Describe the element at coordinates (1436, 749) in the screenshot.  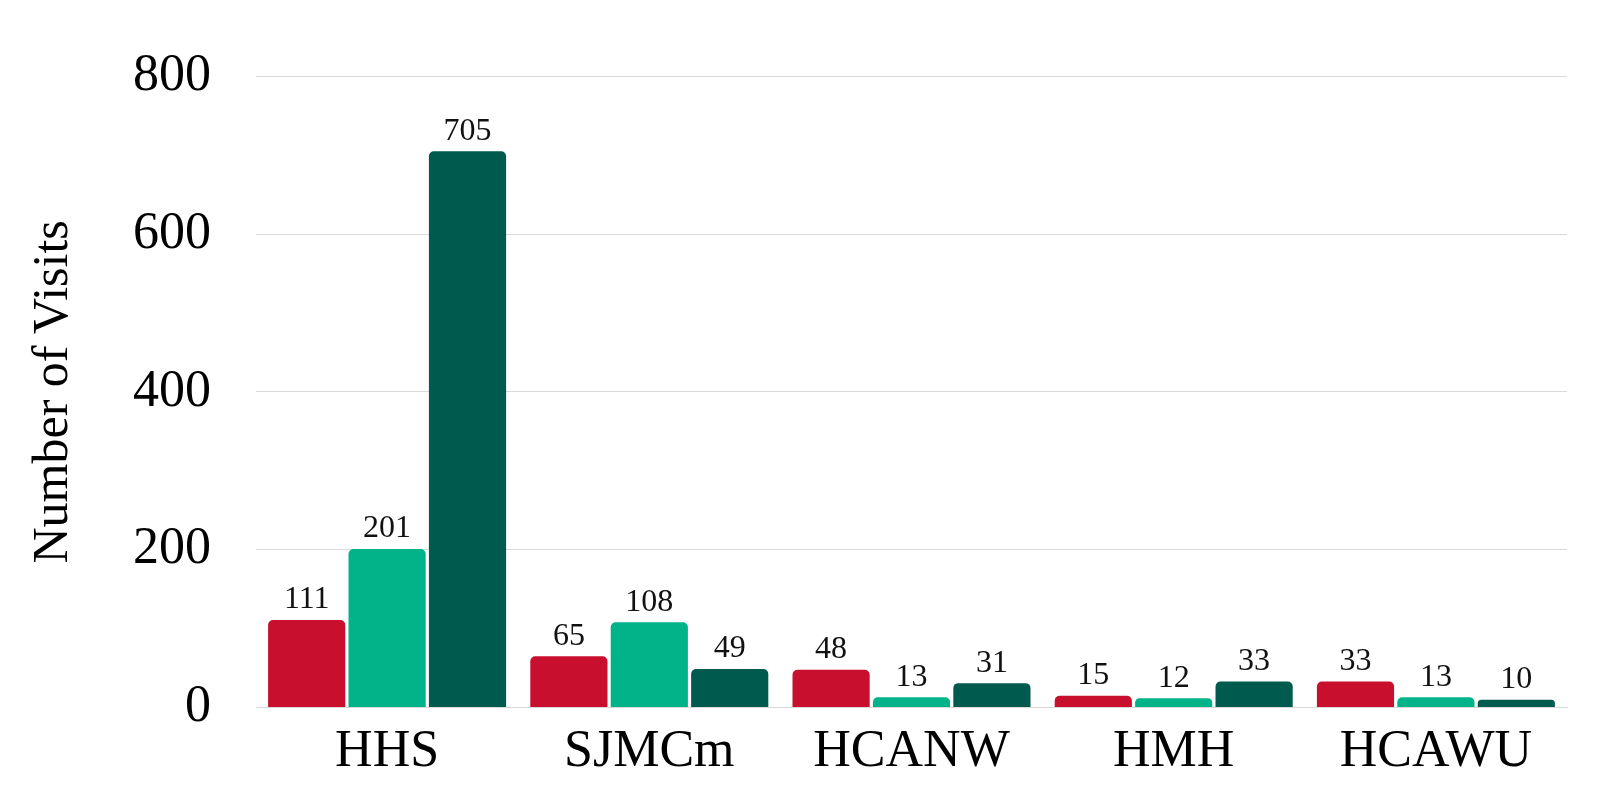
I see `x-tick-label: HCAWU` at that location.